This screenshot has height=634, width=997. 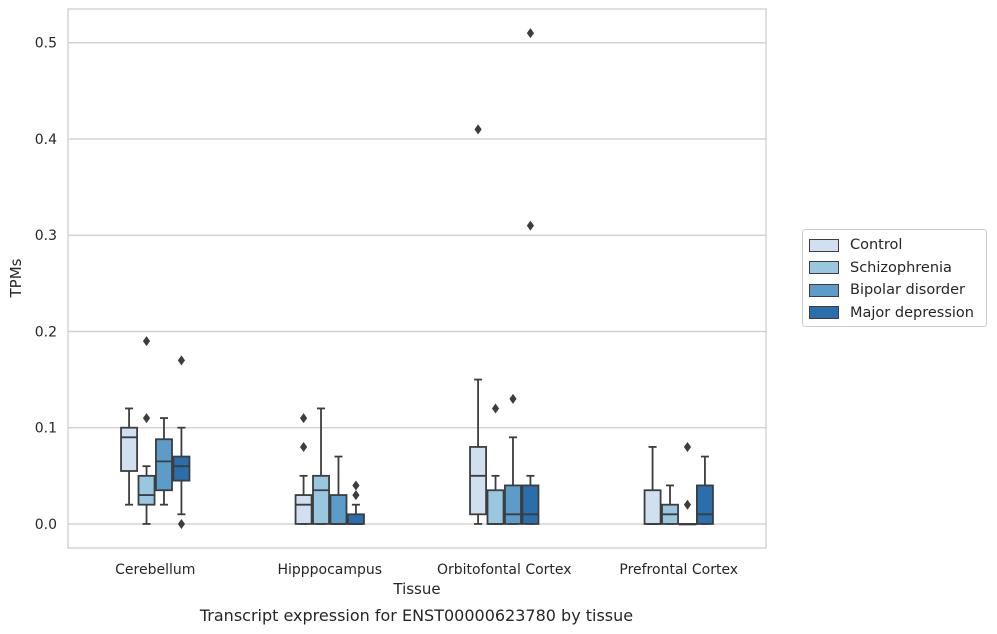 I want to click on y-tick-label: 0.0, so click(x=46, y=525).